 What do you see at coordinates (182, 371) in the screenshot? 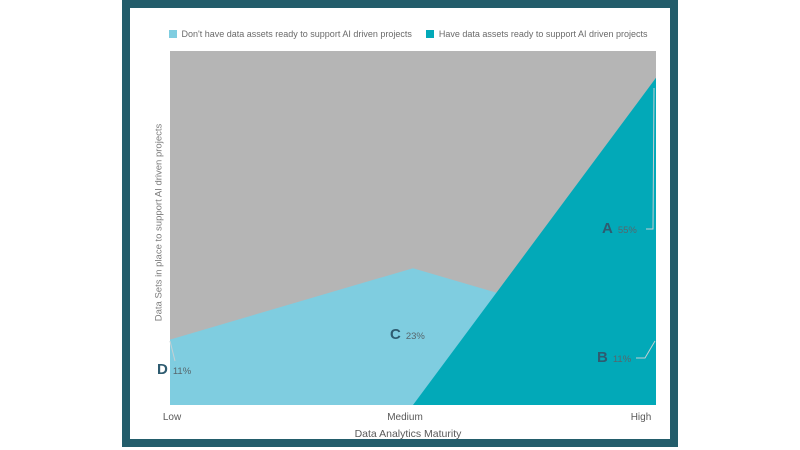
I see `point-pct-d: 11%` at bounding box center [182, 371].